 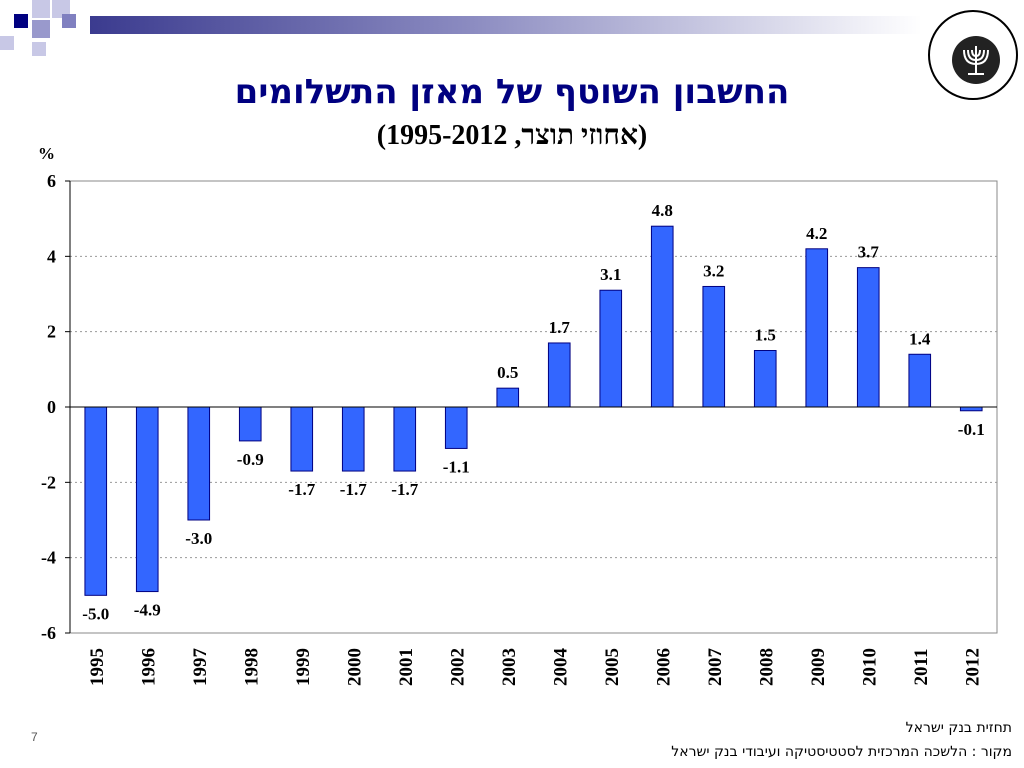 I want to click on y-tick-label: 2, so click(x=51, y=332).